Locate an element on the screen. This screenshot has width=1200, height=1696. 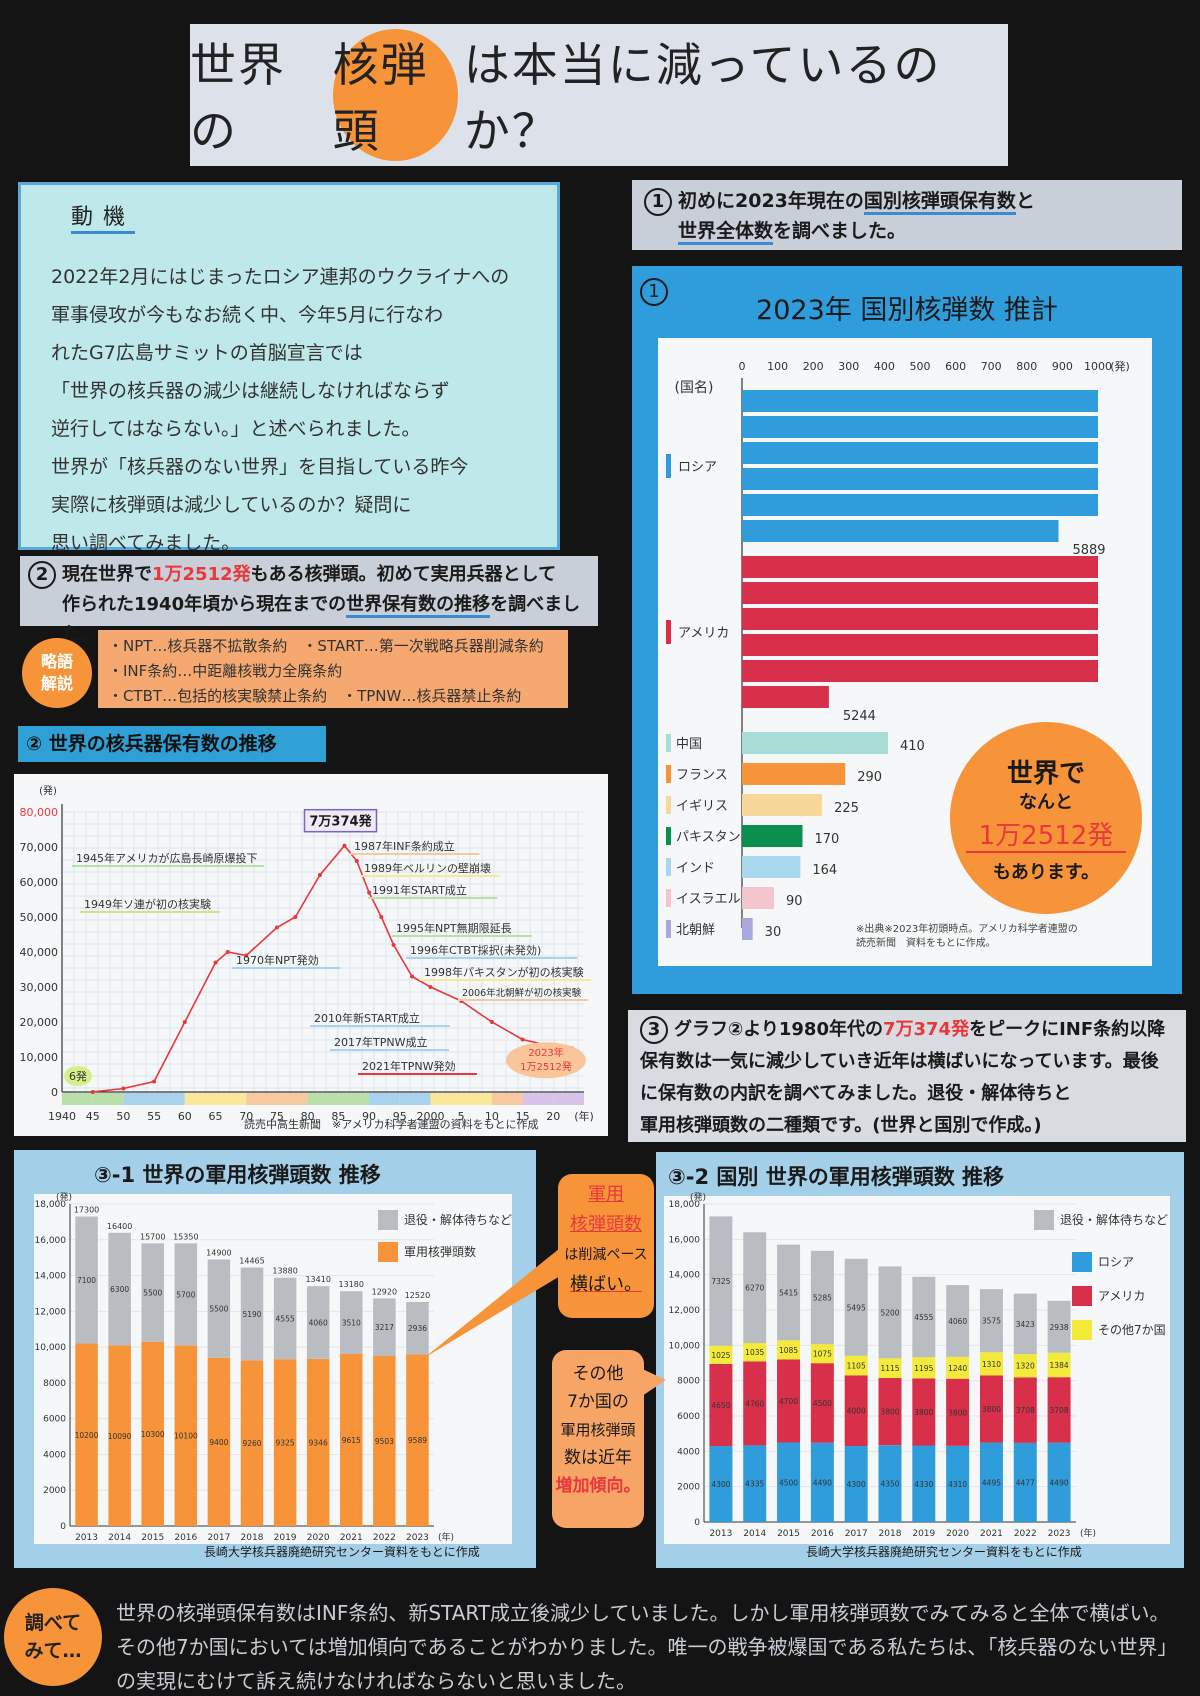
end-label-bg is located at coordinates (546, 1060).